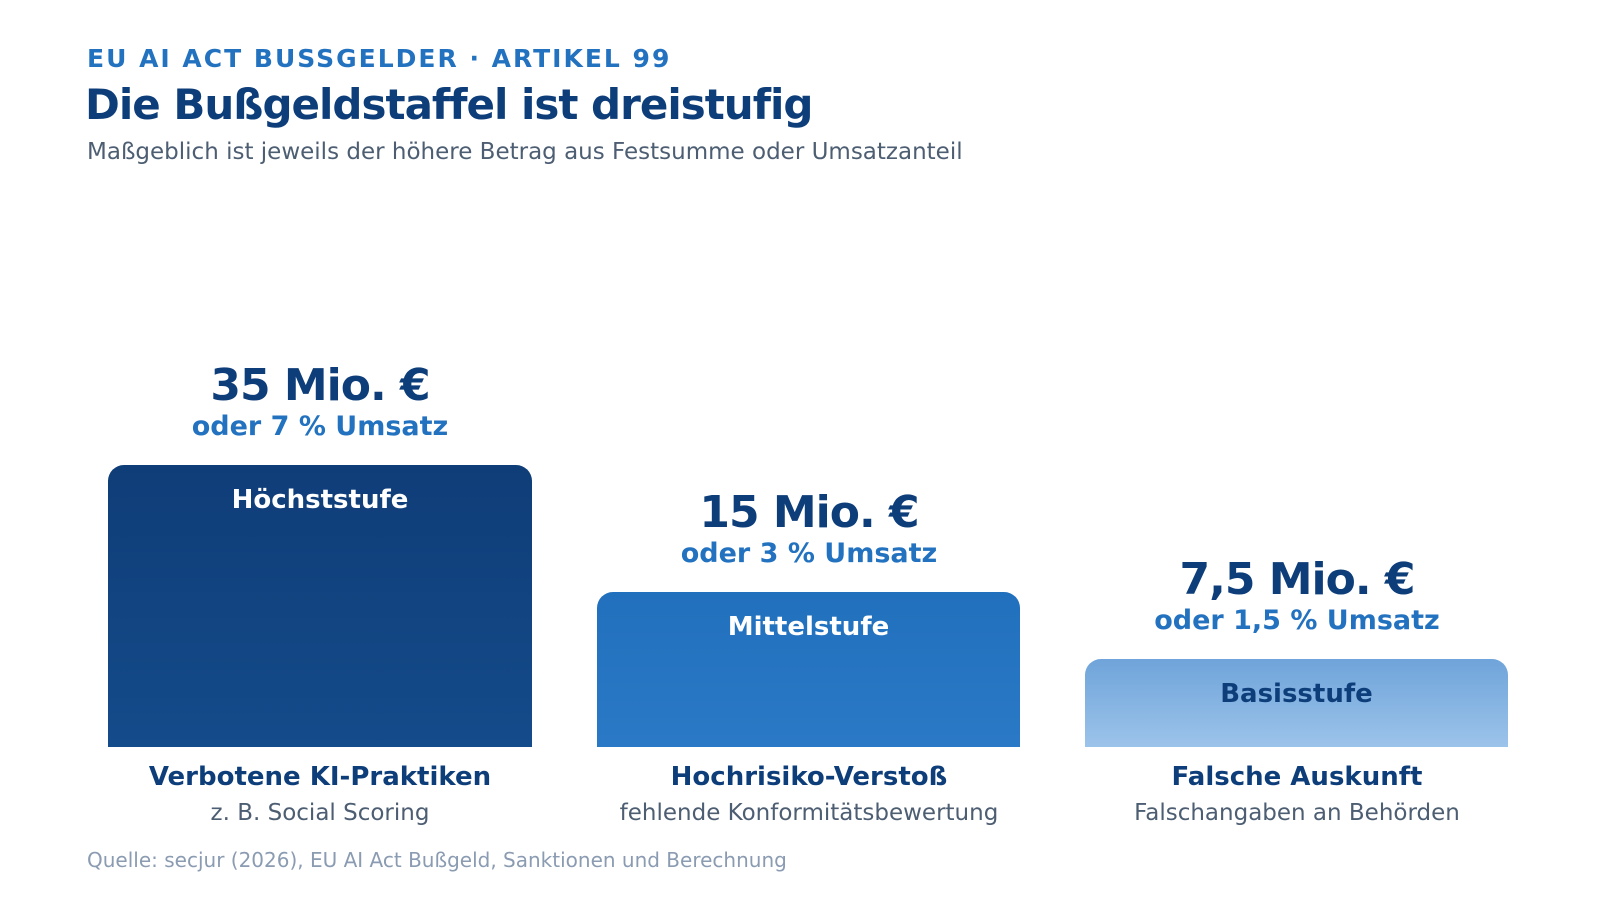  What do you see at coordinates (809, 777) in the screenshot?
I see `tier-name: Hochrisiko-Verstoß` at bounding box center [809, 777].